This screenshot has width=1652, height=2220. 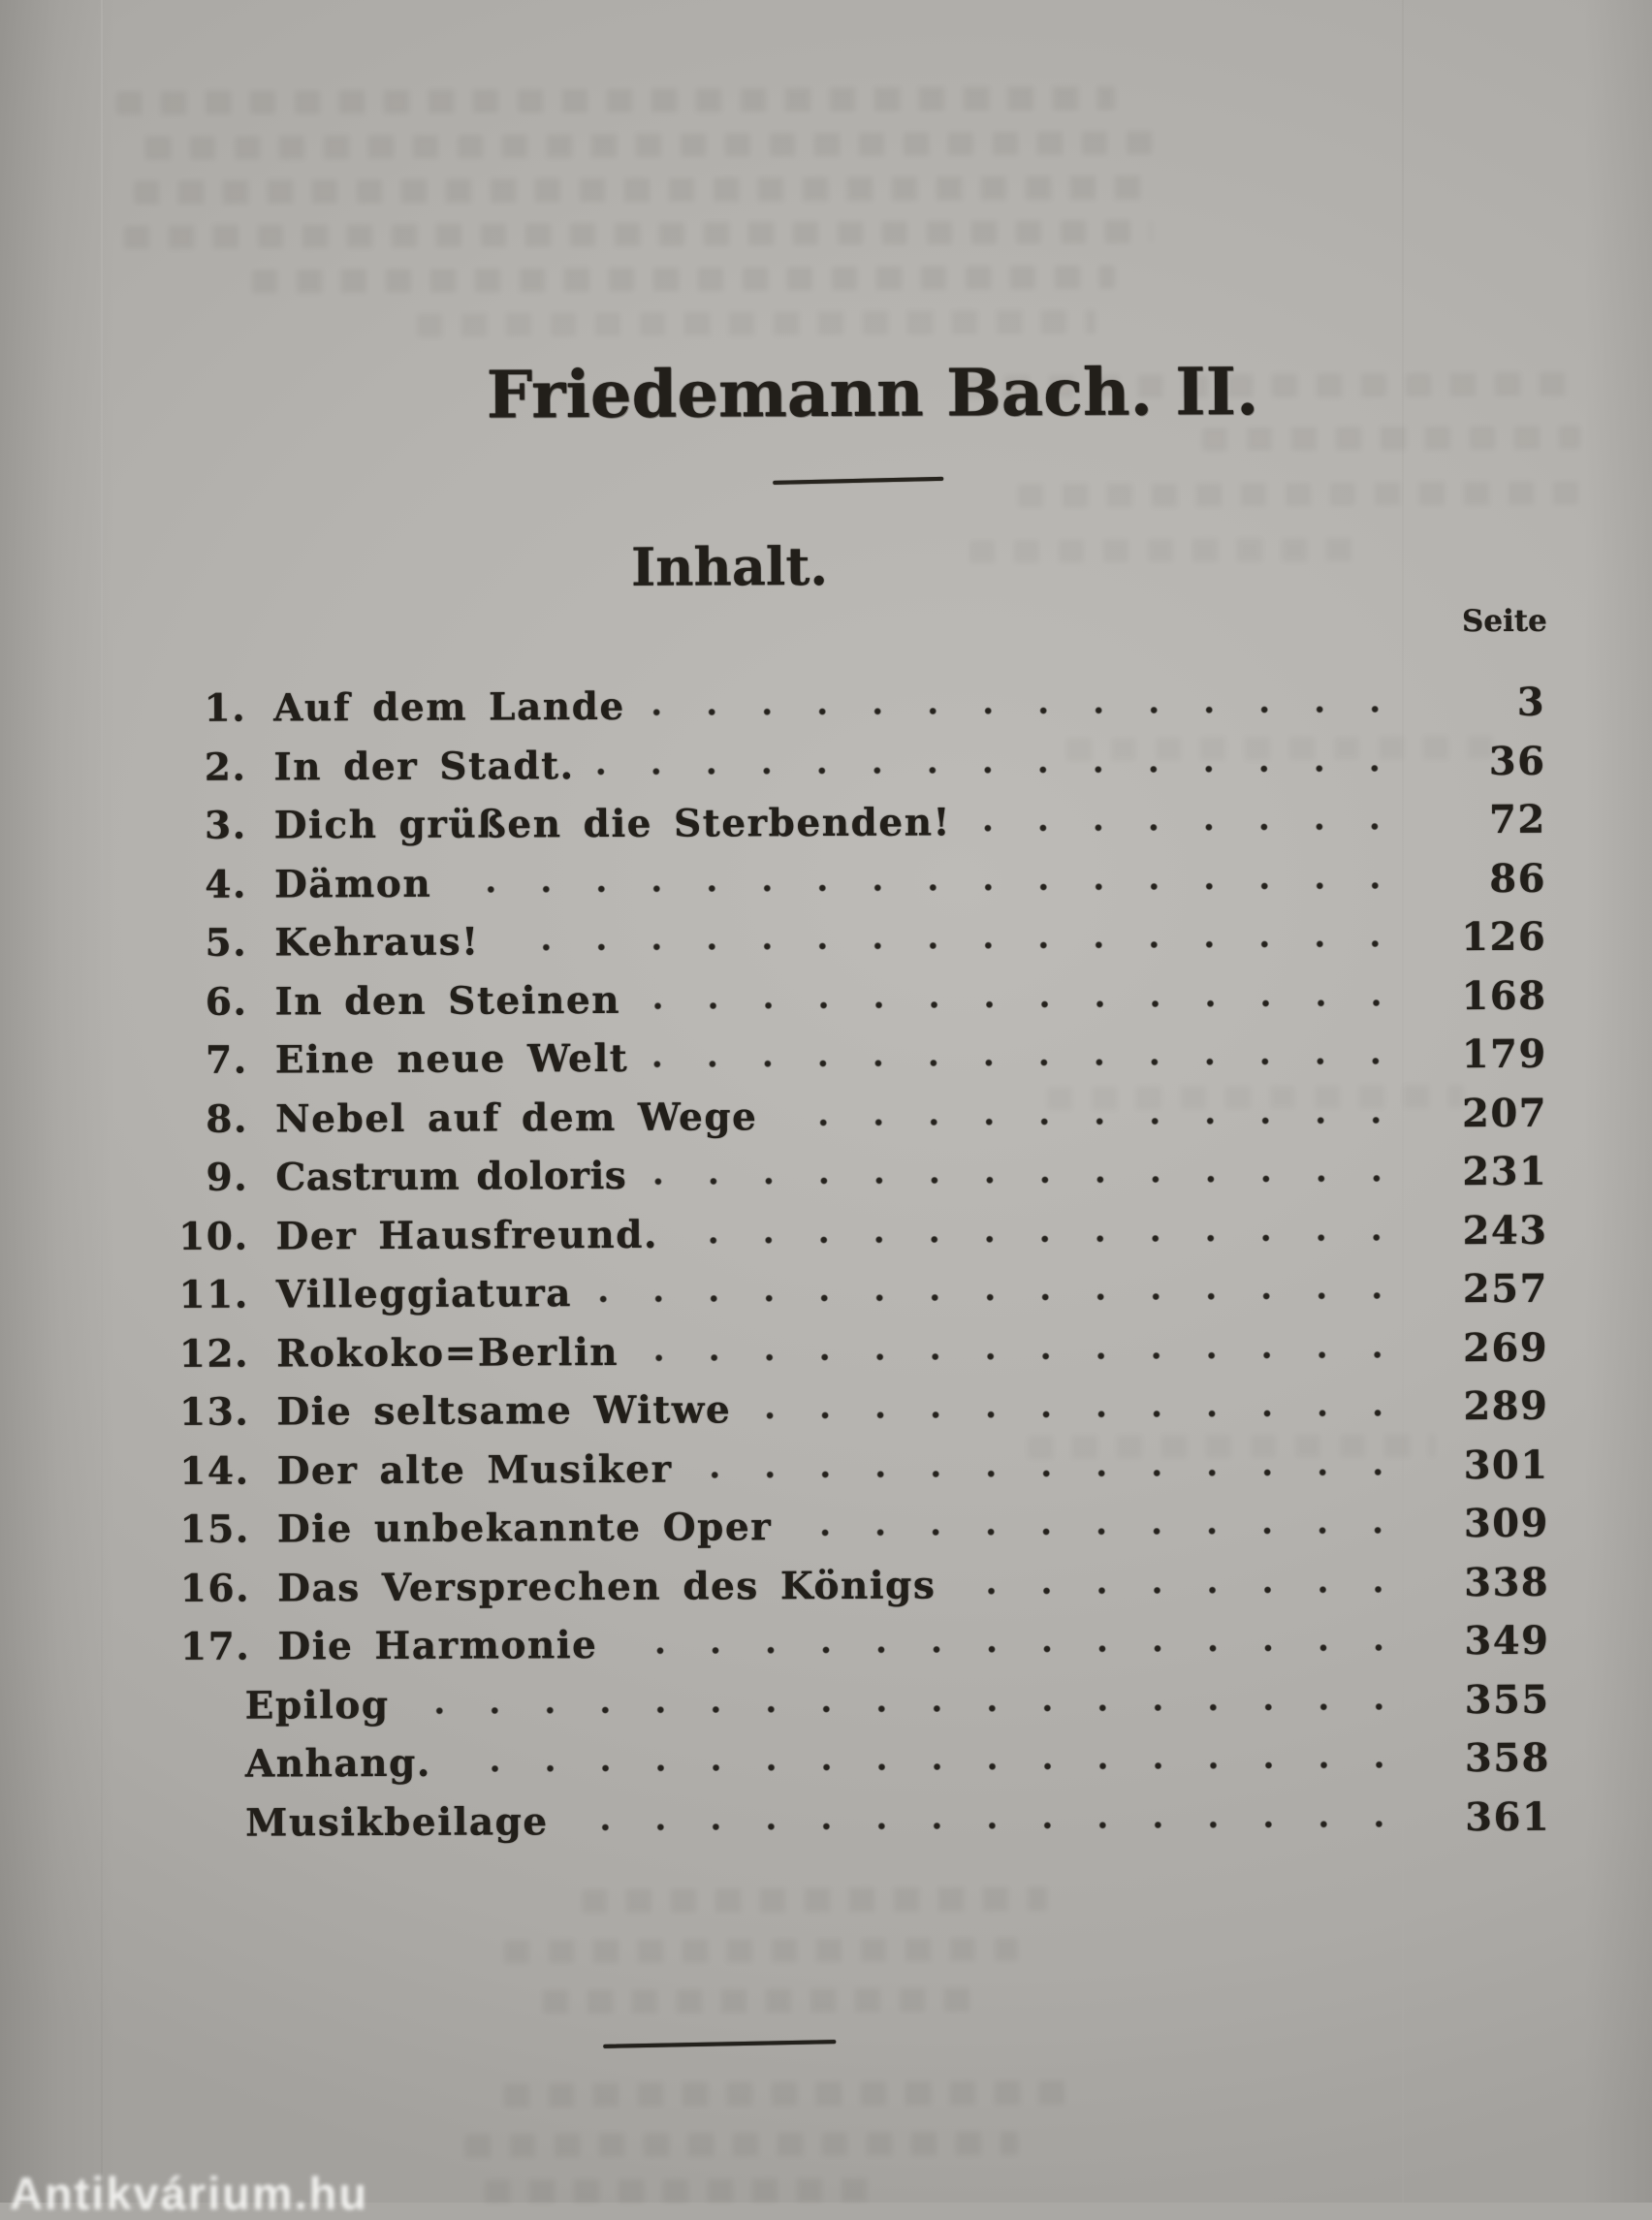 I want to click on toc-entry-number: 15., so click(x=208, y=1529).